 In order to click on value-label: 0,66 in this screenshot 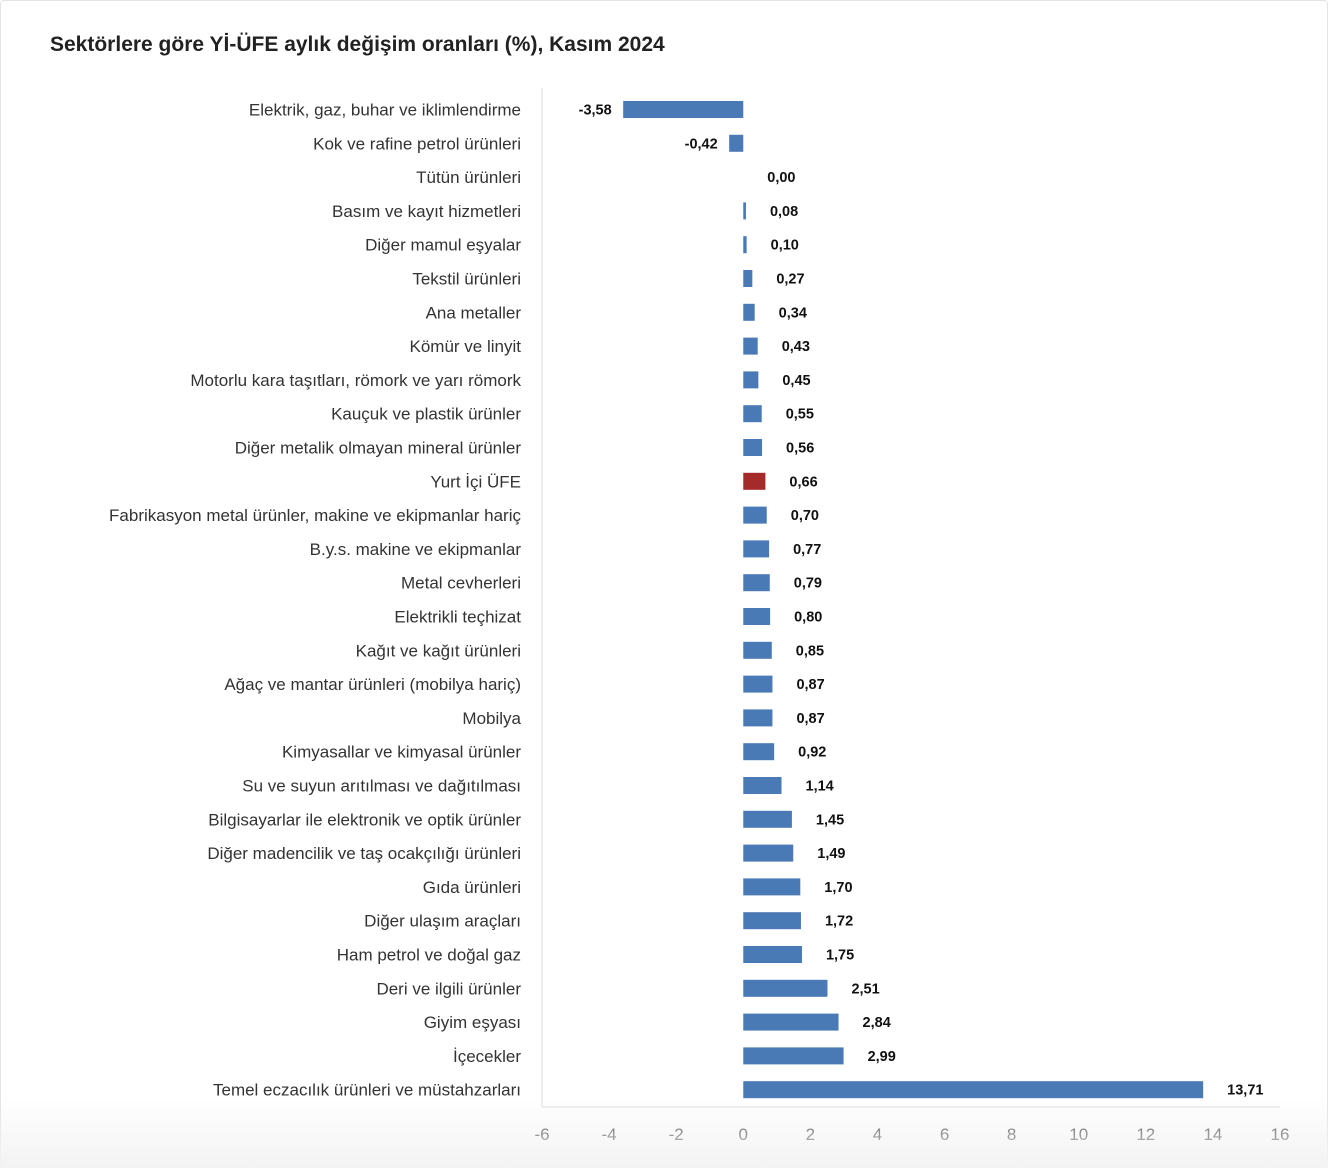, I will do `click(803, 482)`.